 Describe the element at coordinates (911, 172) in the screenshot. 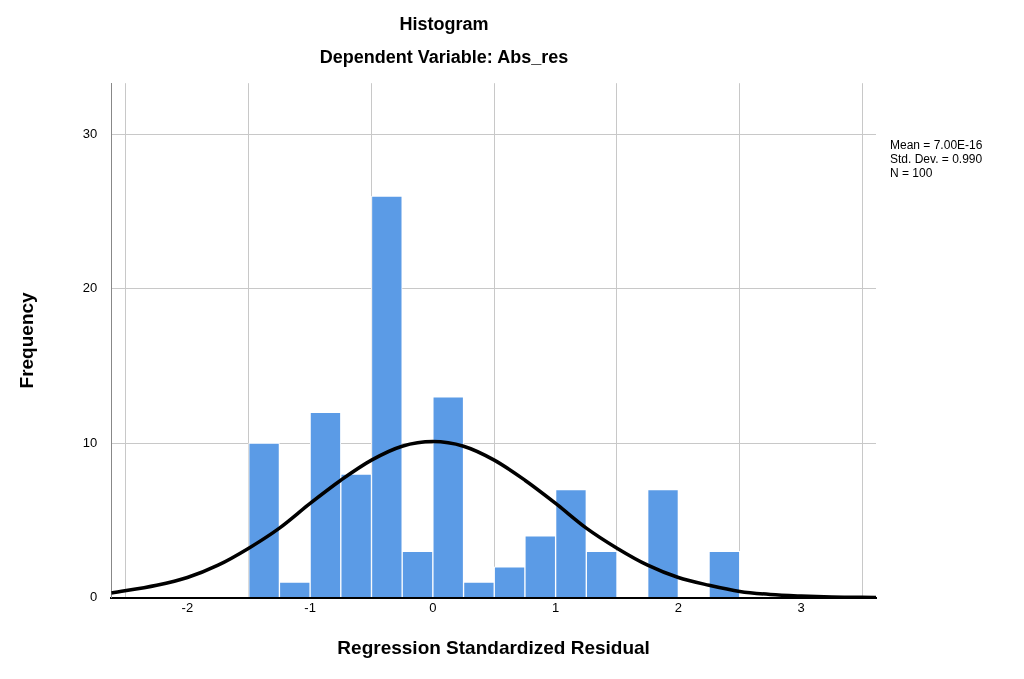

I see `text: N = 100` at that location.